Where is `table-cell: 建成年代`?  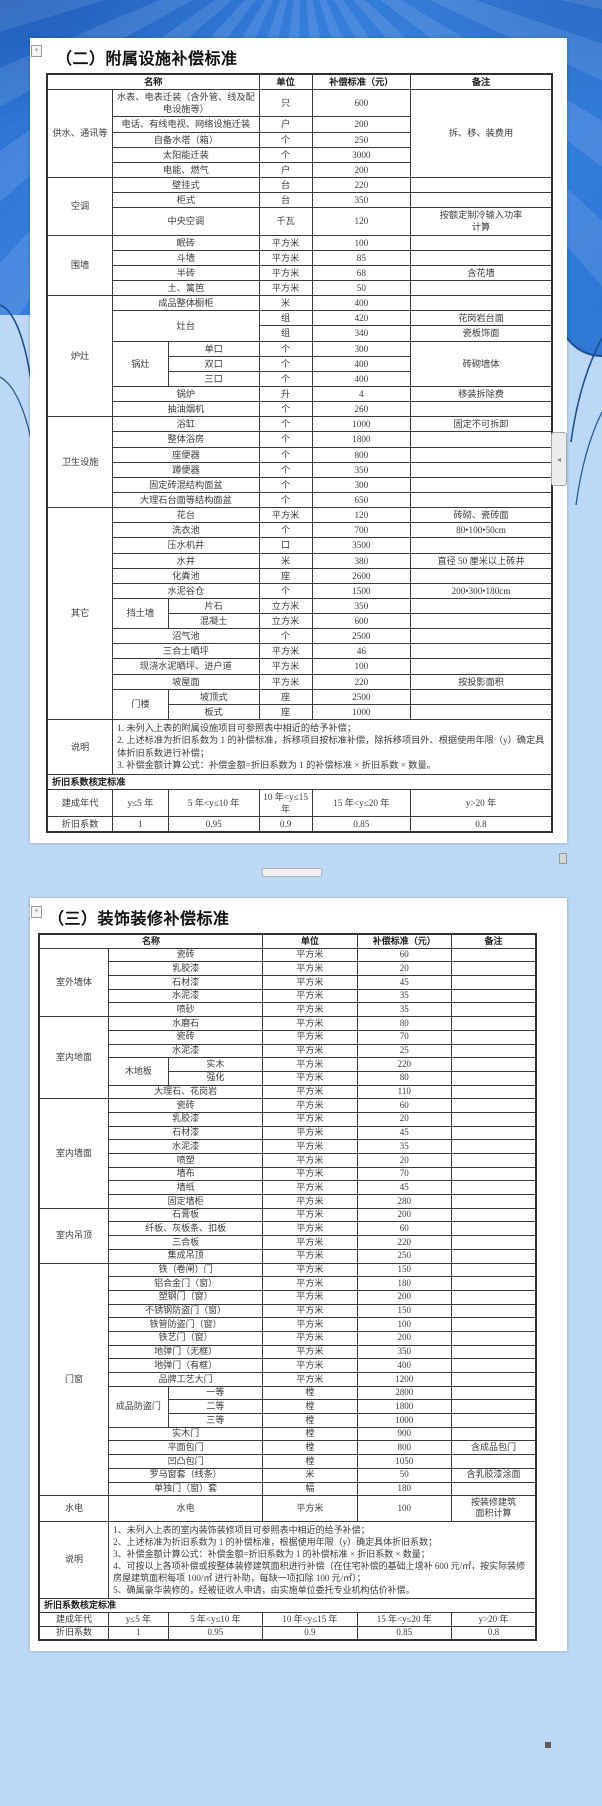
table-cell: 建成年代 is located at coordinates (80, 803).